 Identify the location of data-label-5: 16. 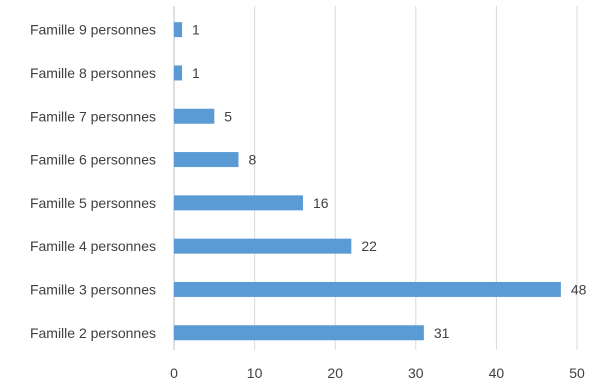
(321, 203).